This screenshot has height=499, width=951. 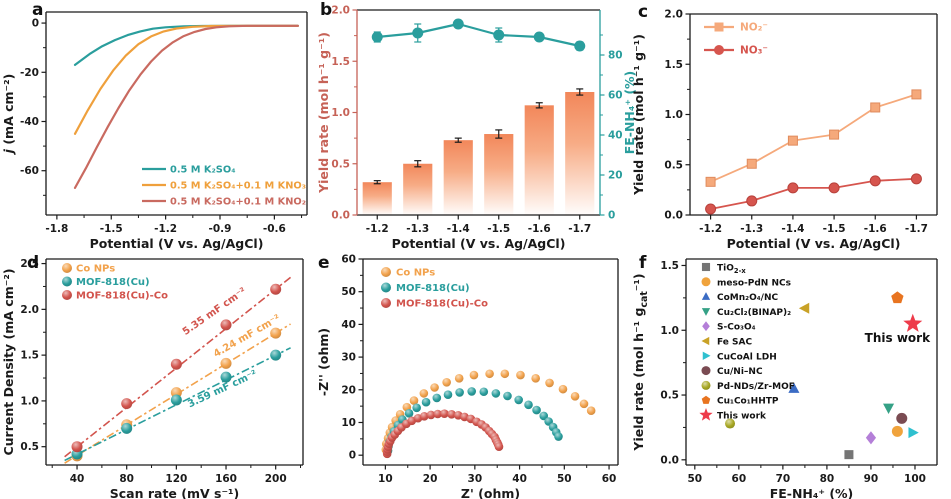 What do you see at coordinates (175, 492) in the screenshot?
I see `svg-text: Scan rate (mV s⁻¹)` at bounding box center [175, 492].